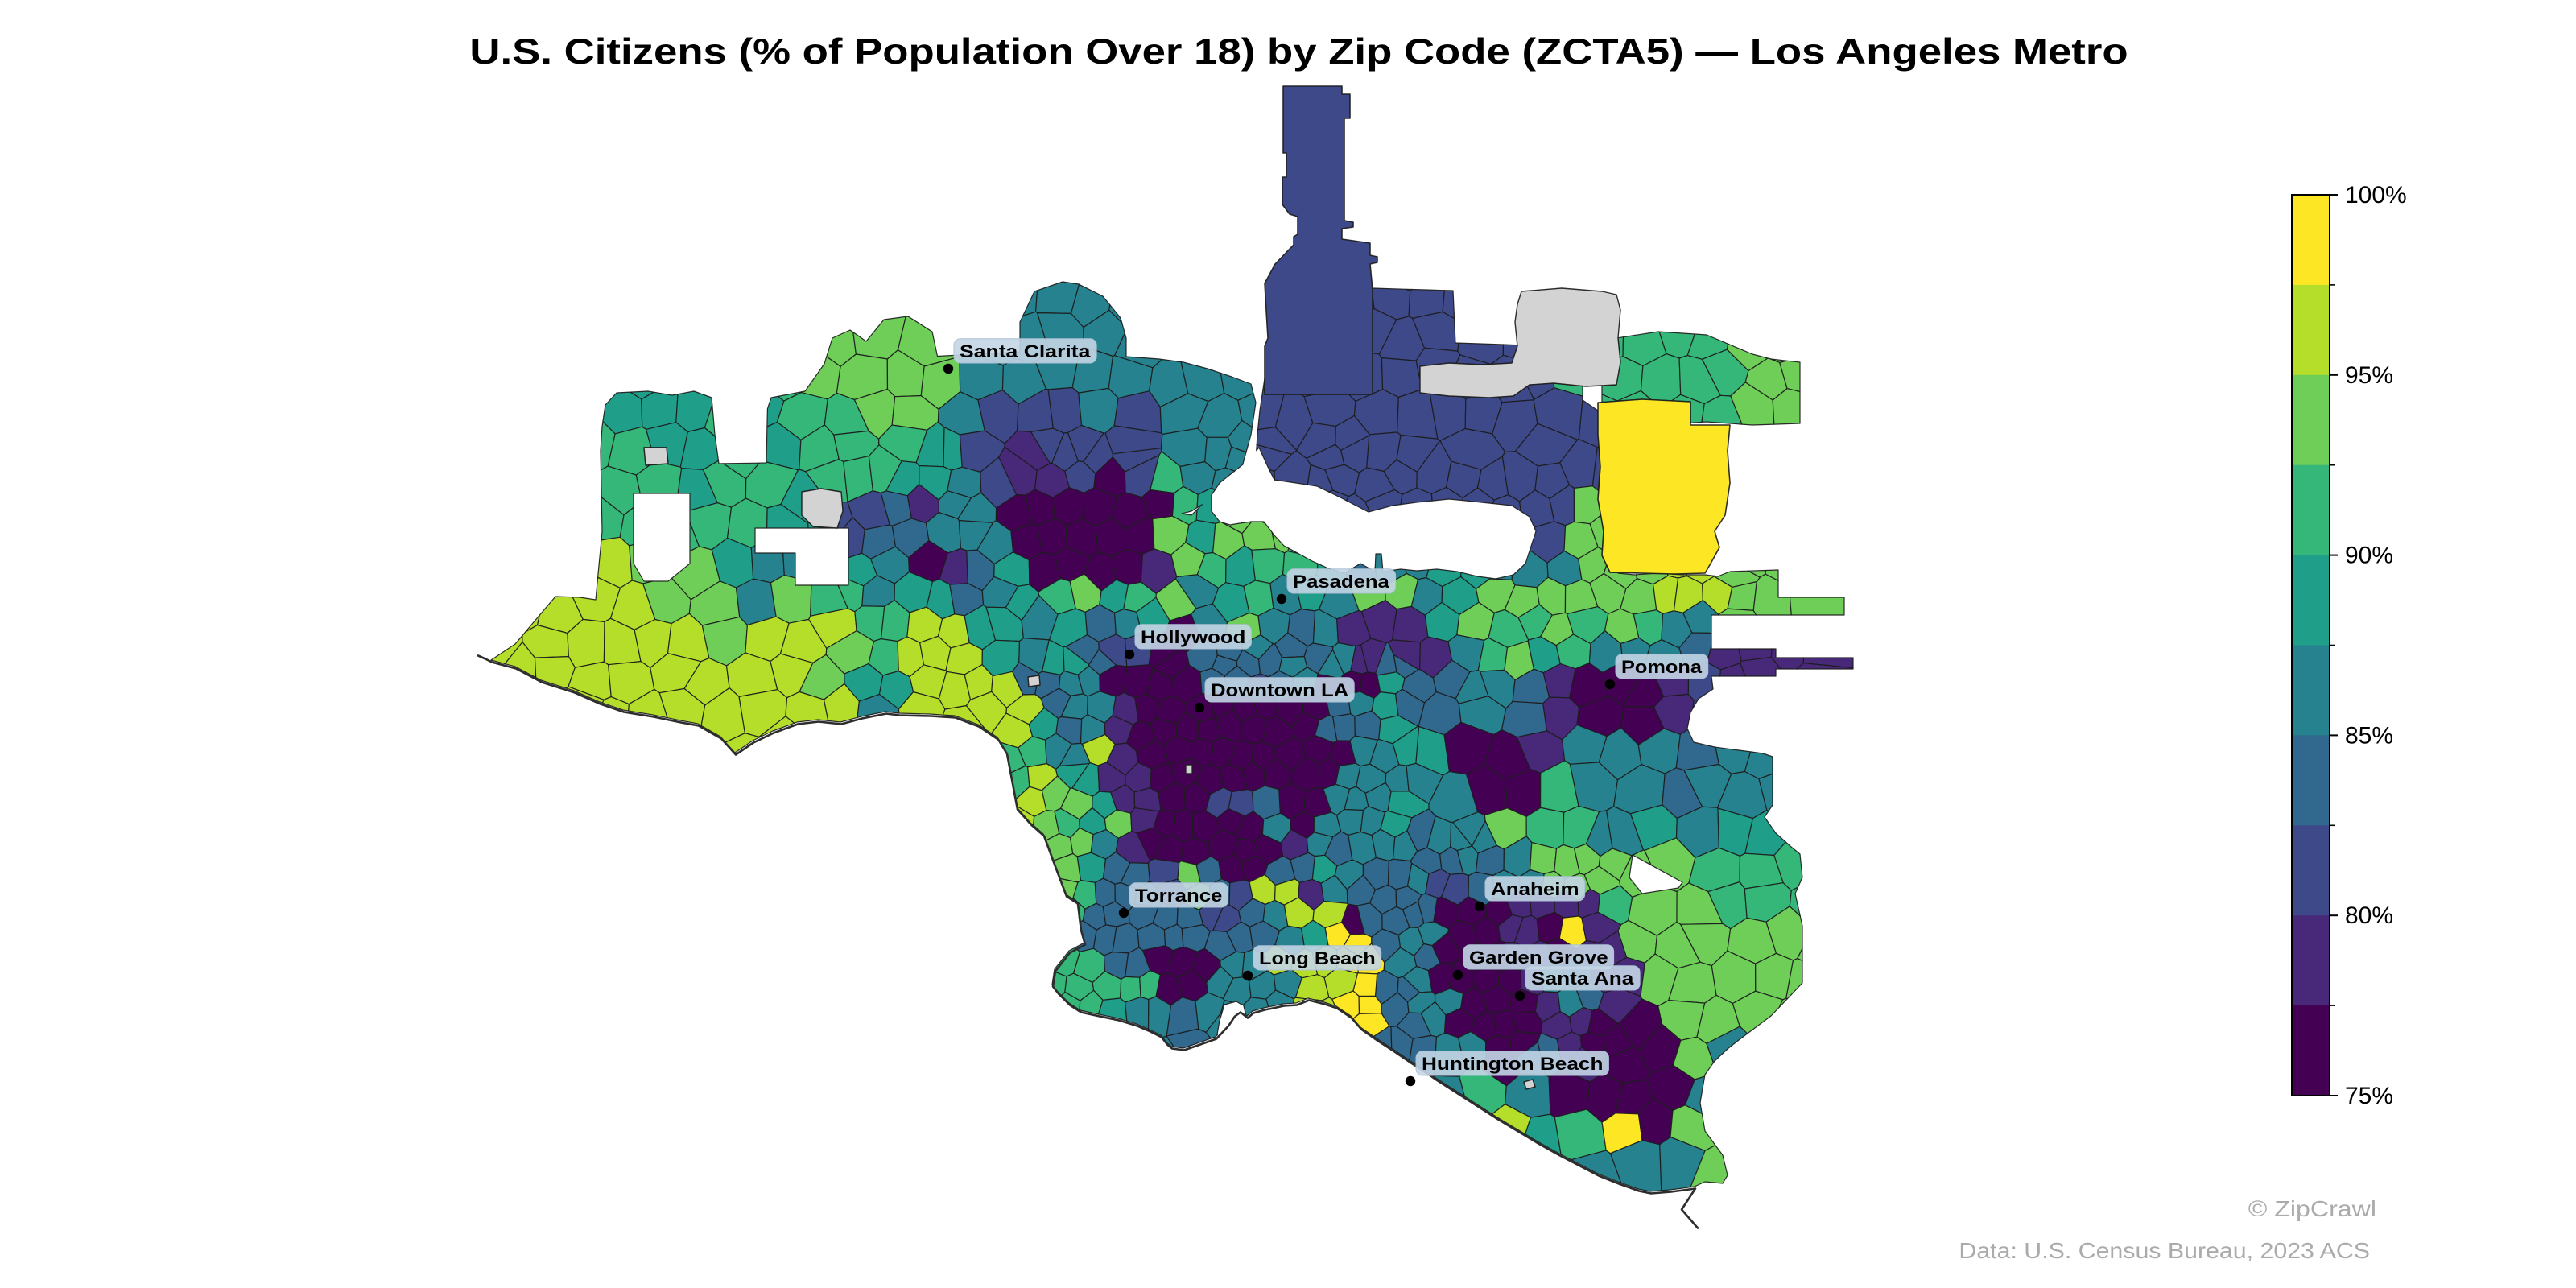 The height and width of the screenshot is (1288, 2576). I want to click on svg-text: Santa Ana, so click(1582, 979).